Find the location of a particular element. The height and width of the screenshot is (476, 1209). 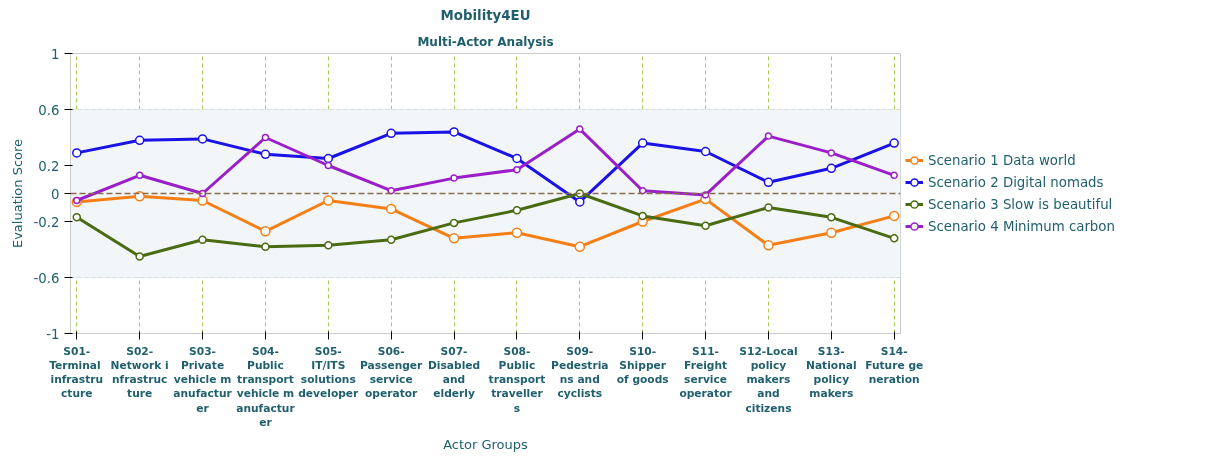

x-tick-label: S03-Private vehicle manufacturer is located at coordinates (203, 379).